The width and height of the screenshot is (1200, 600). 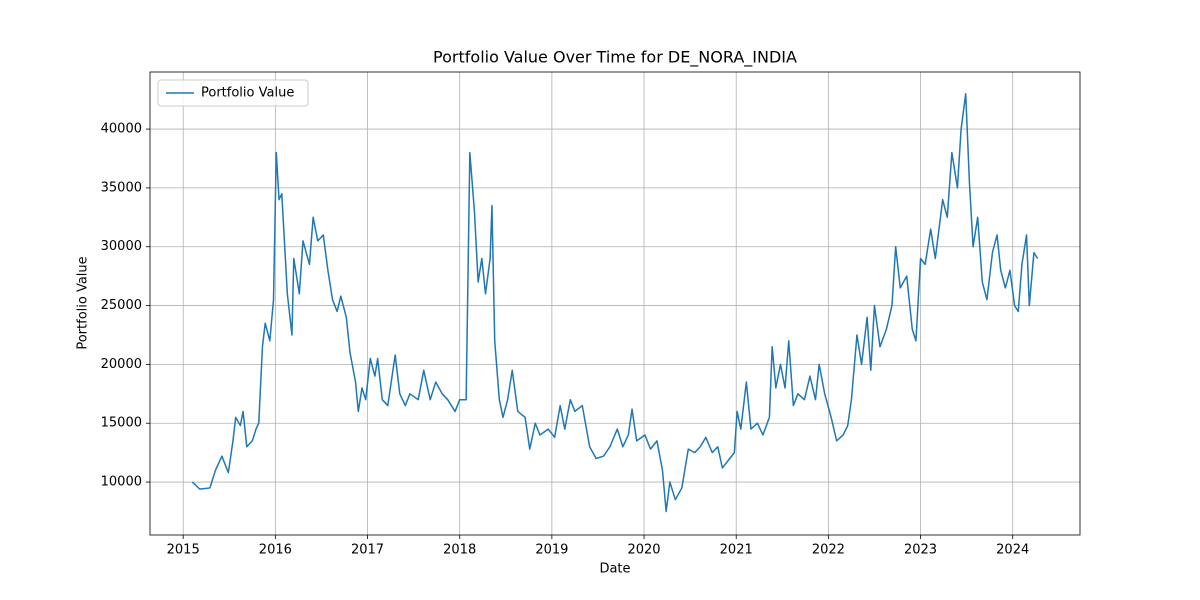 What do you see at coordinates (121, 364) in the screenshot?
I see `y-tick-label: 20000` at bounding box center [121, 364].